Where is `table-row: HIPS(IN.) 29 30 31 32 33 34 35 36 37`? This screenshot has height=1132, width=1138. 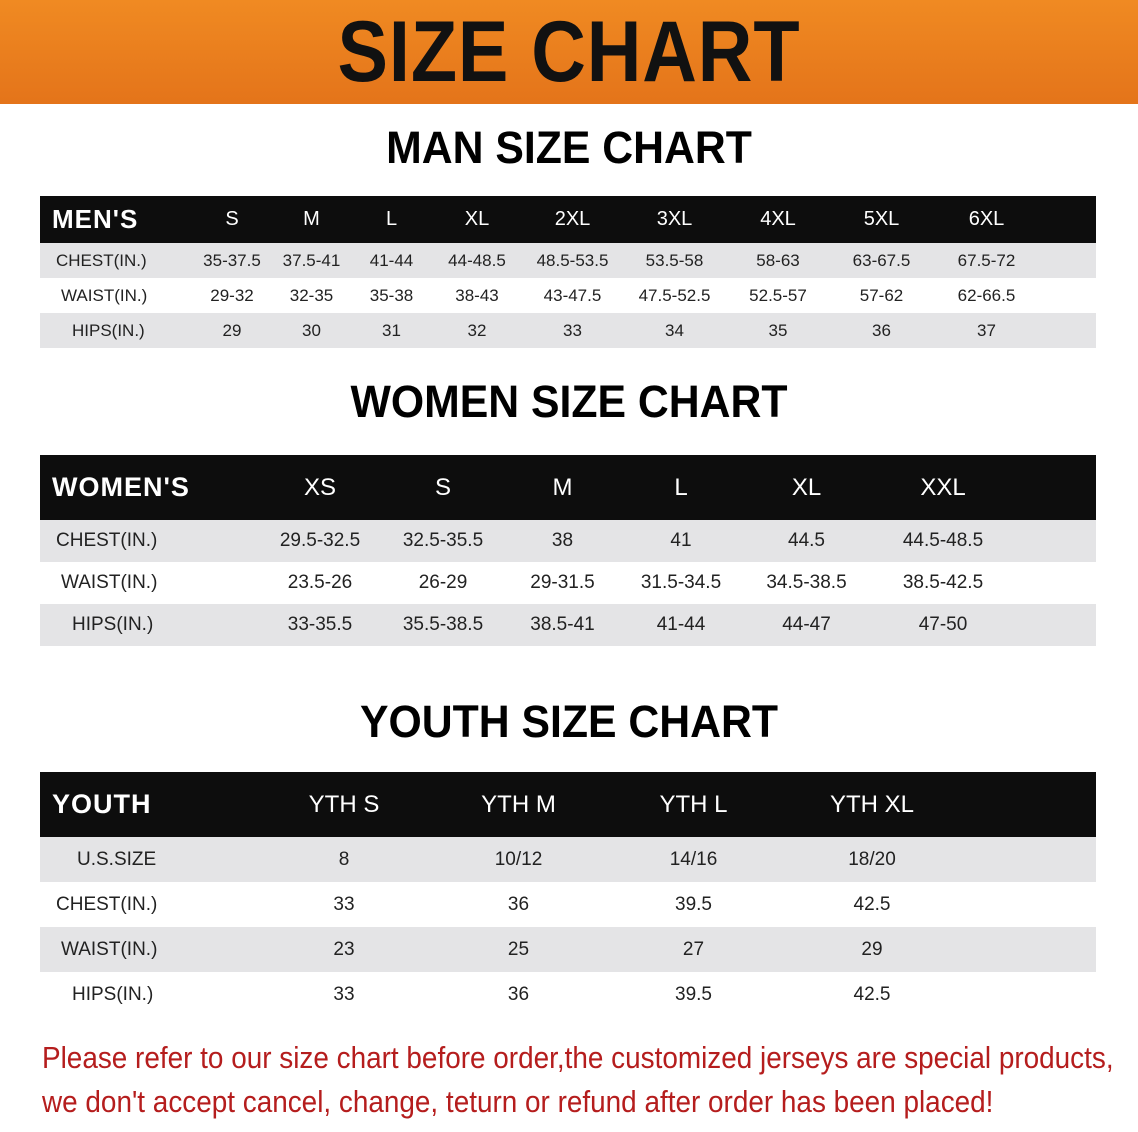 table-row: HIPS(IN.) 29 30 31 32 33 34 35 36 37 is located at coordinates (568, 330).